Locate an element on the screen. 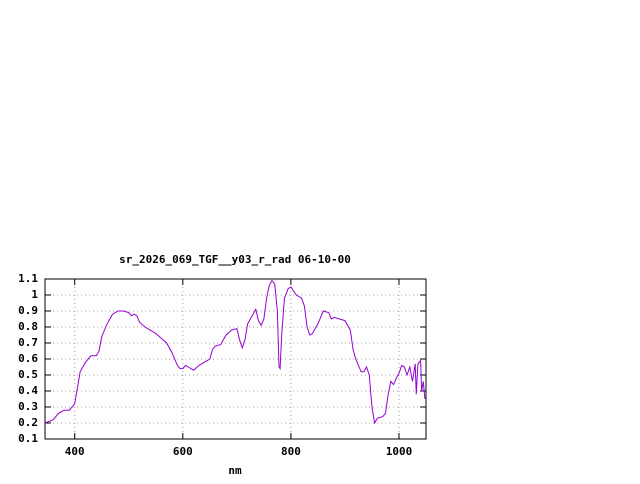 The image size is (640, 484). x-tick-label: 1000 is located at coordinates (399, 451).